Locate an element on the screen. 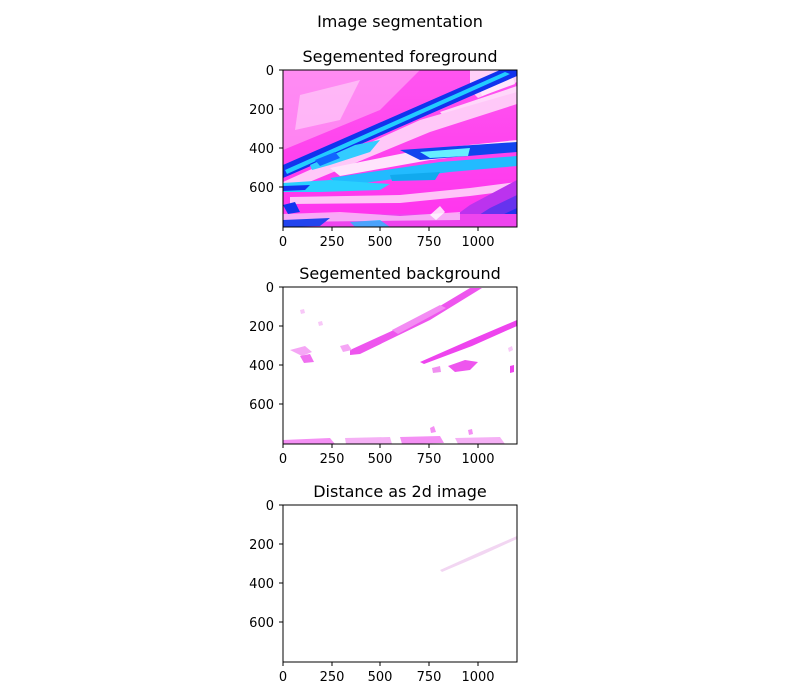 The height and width of the screenshot is (700, 800). segmented-background-image is located at coordinates (400, 365).